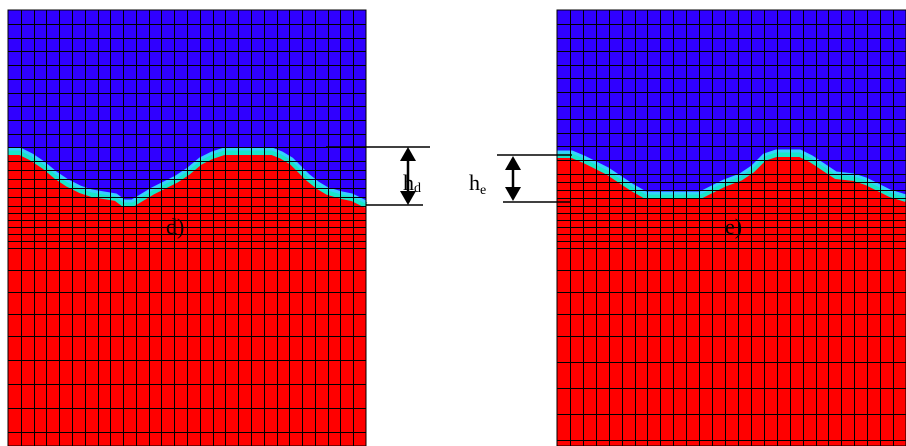 The height and width of the screenshot is (446, 906). I want to click on panel-e-interface-inner, so click(731, 173).